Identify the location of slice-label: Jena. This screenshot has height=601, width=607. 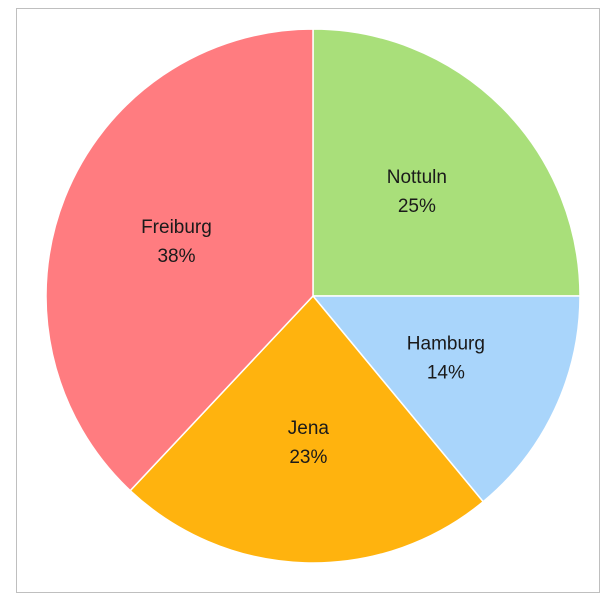
(309, 428).